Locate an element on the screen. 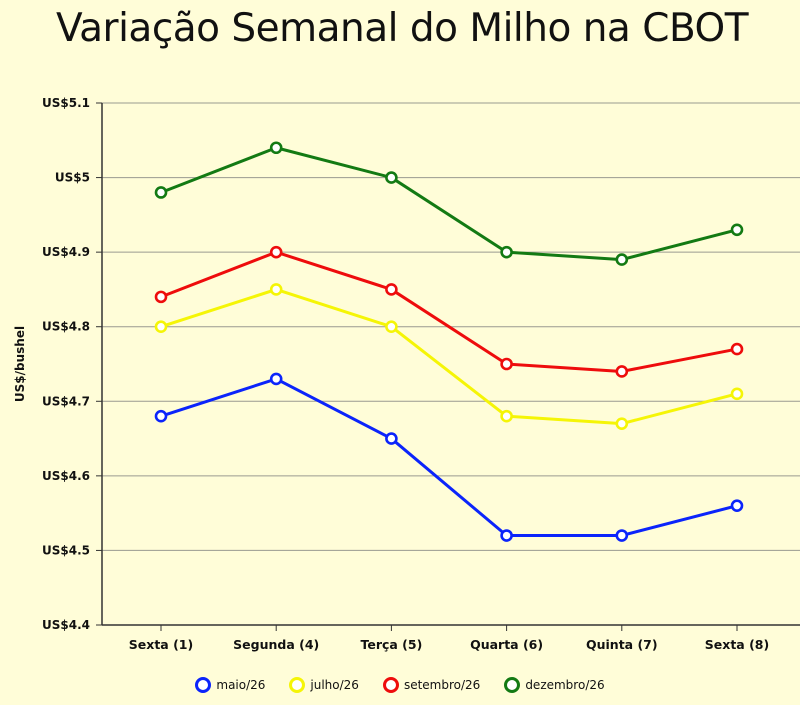 This screenshot has height=705, width=800. legend-item: setembro/26 is located at coordinates (431, 685).